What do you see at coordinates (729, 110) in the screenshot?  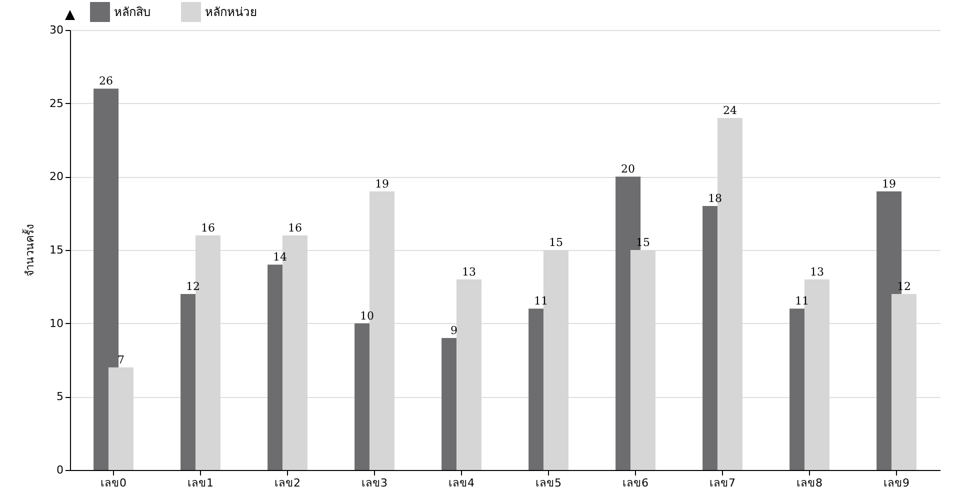 I see `data-label: 24` at bounding box center [729, 110].